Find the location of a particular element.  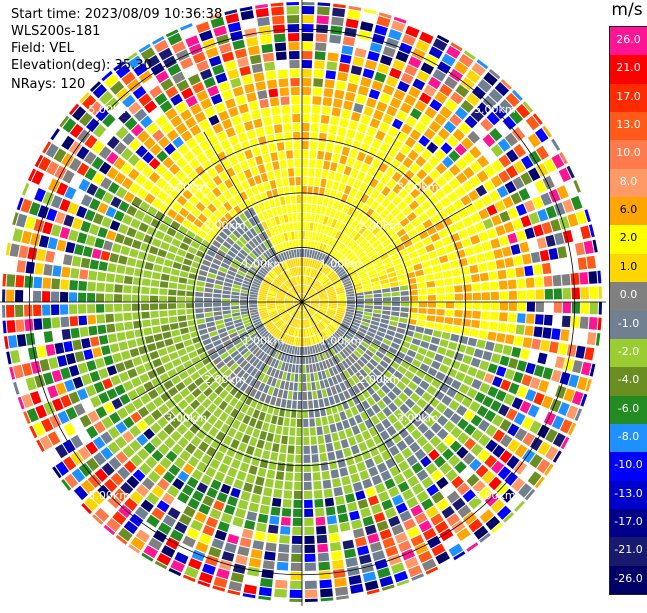

colorbar-tick-label: -17.0 is located at coordinates (628, 521).